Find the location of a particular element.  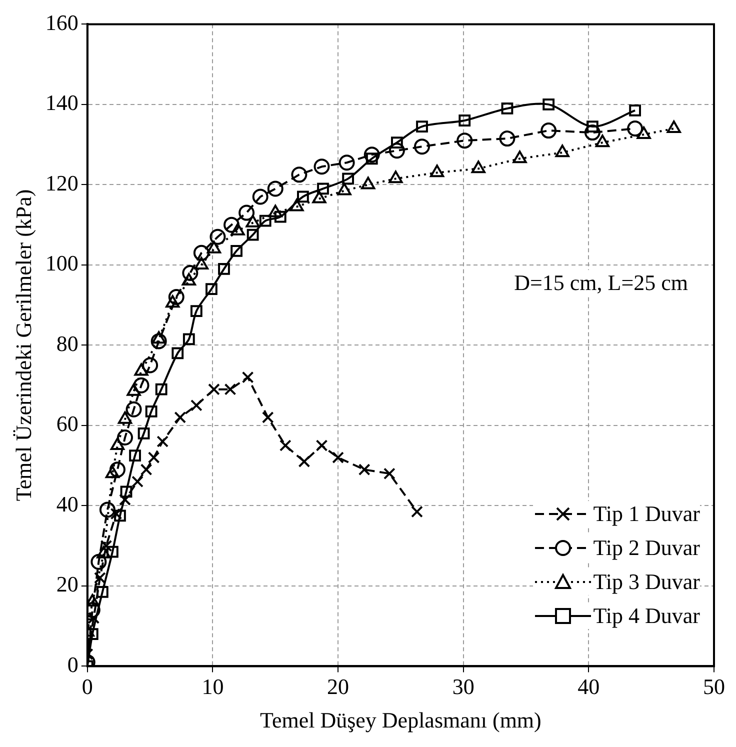

y-tick-label: 100 is located at coordinates (61, 263).